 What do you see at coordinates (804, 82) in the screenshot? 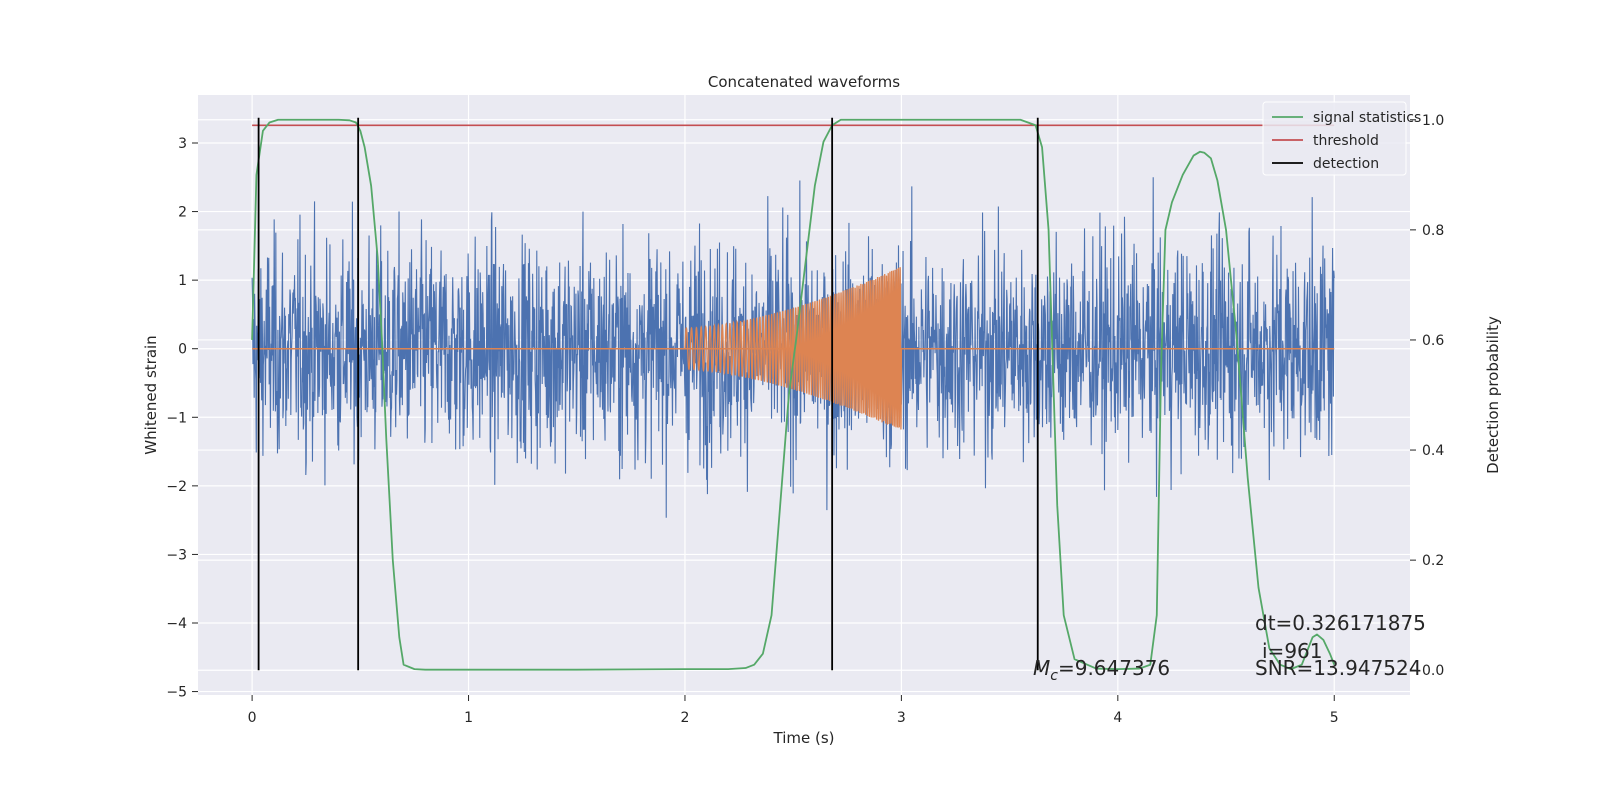
I see `chart-title: Concatenated waveforms` at bounding box center [804, 82].